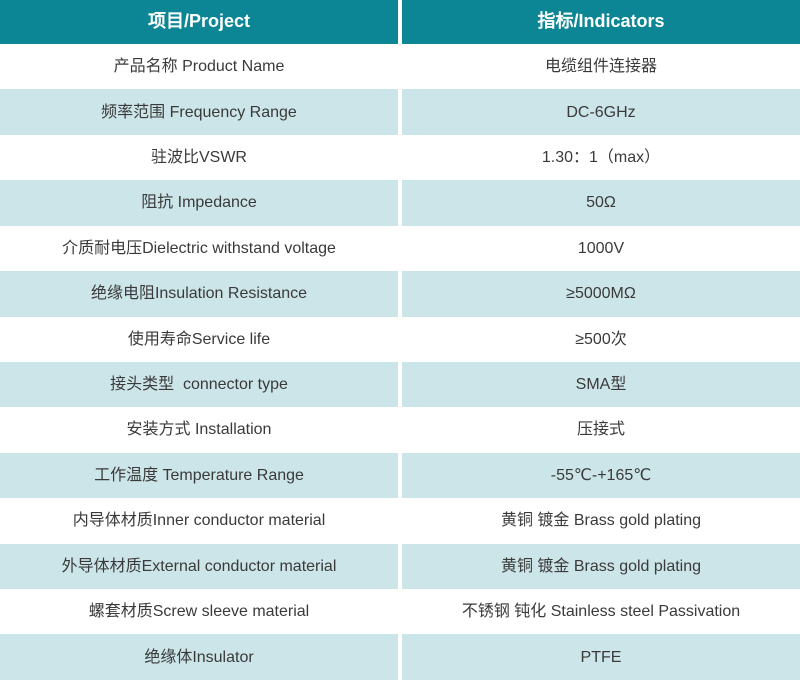 The height and width of the screenshot is (680, 800). I want to click on table-row-insulation-resistance: 绝缘电阻Insulation Resistance ≥5000MΩ, so click(400, 294).